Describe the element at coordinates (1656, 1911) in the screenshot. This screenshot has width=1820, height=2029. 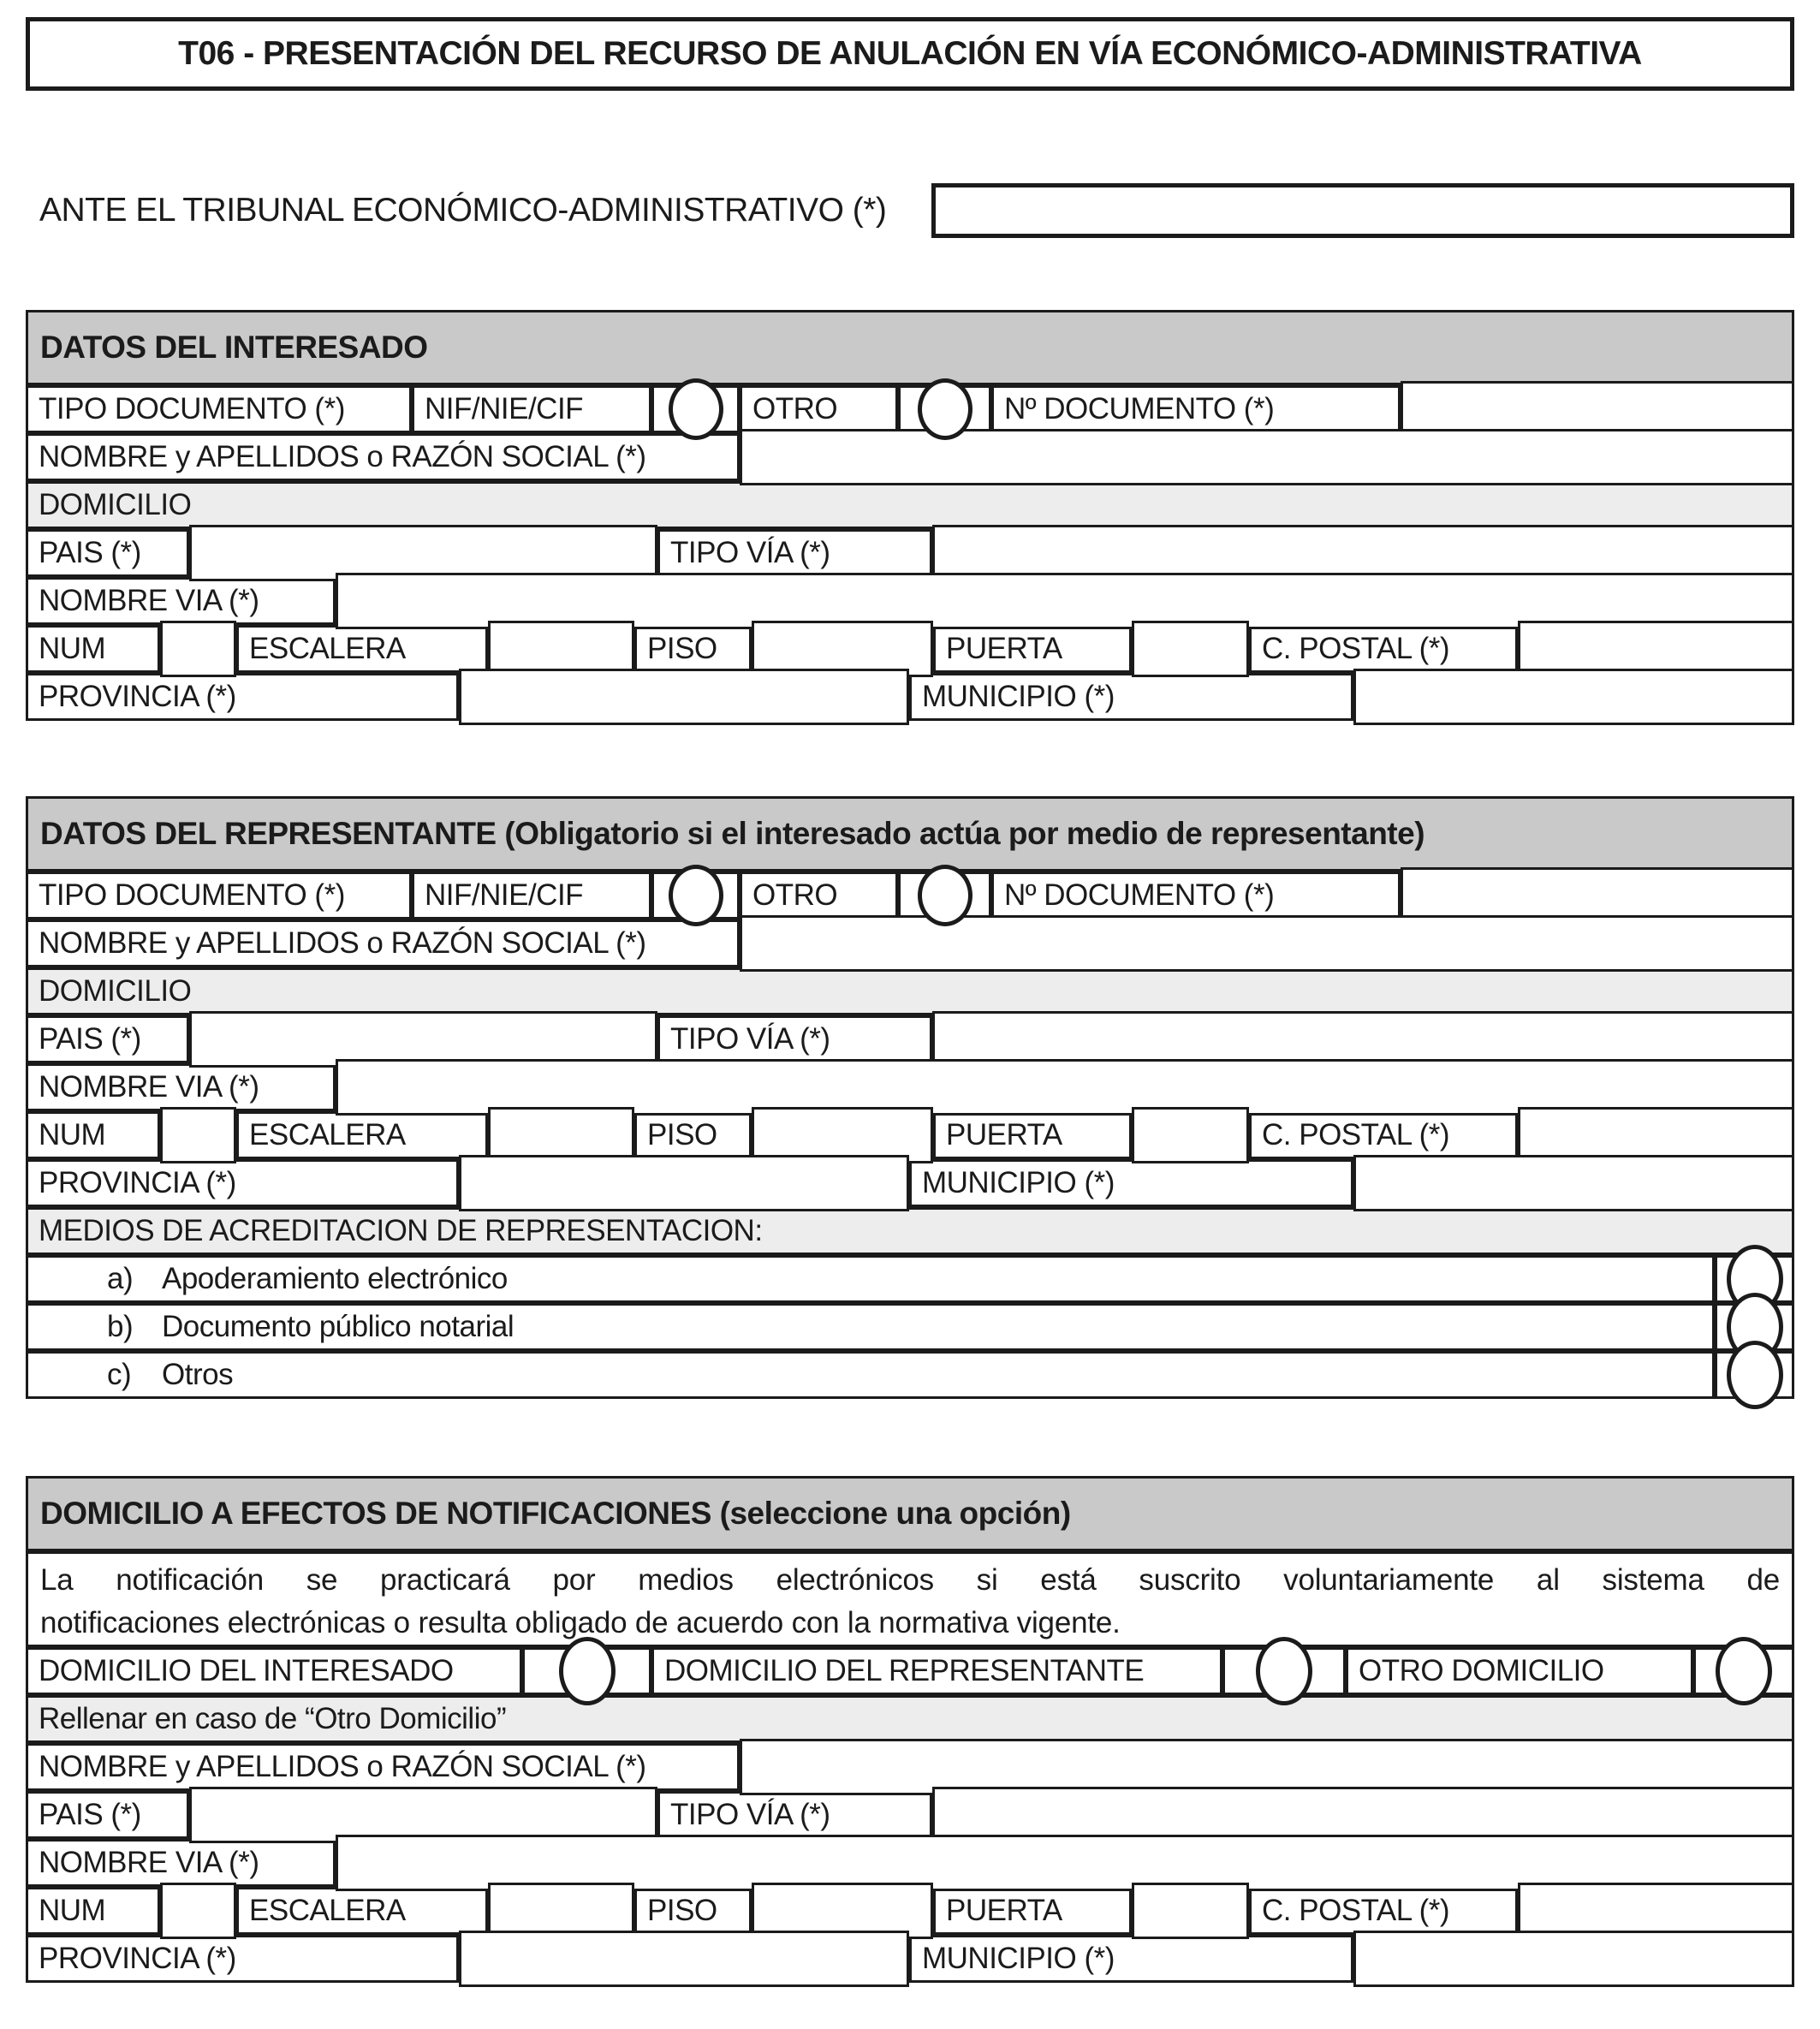
I see `notificaciones-input-c-postal` at that location.